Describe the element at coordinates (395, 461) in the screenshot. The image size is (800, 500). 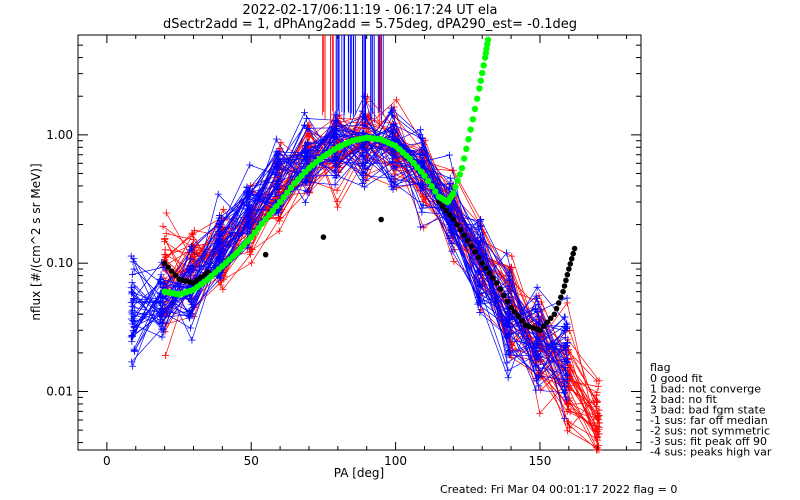
I see `x-tick-label: 100` at that location.